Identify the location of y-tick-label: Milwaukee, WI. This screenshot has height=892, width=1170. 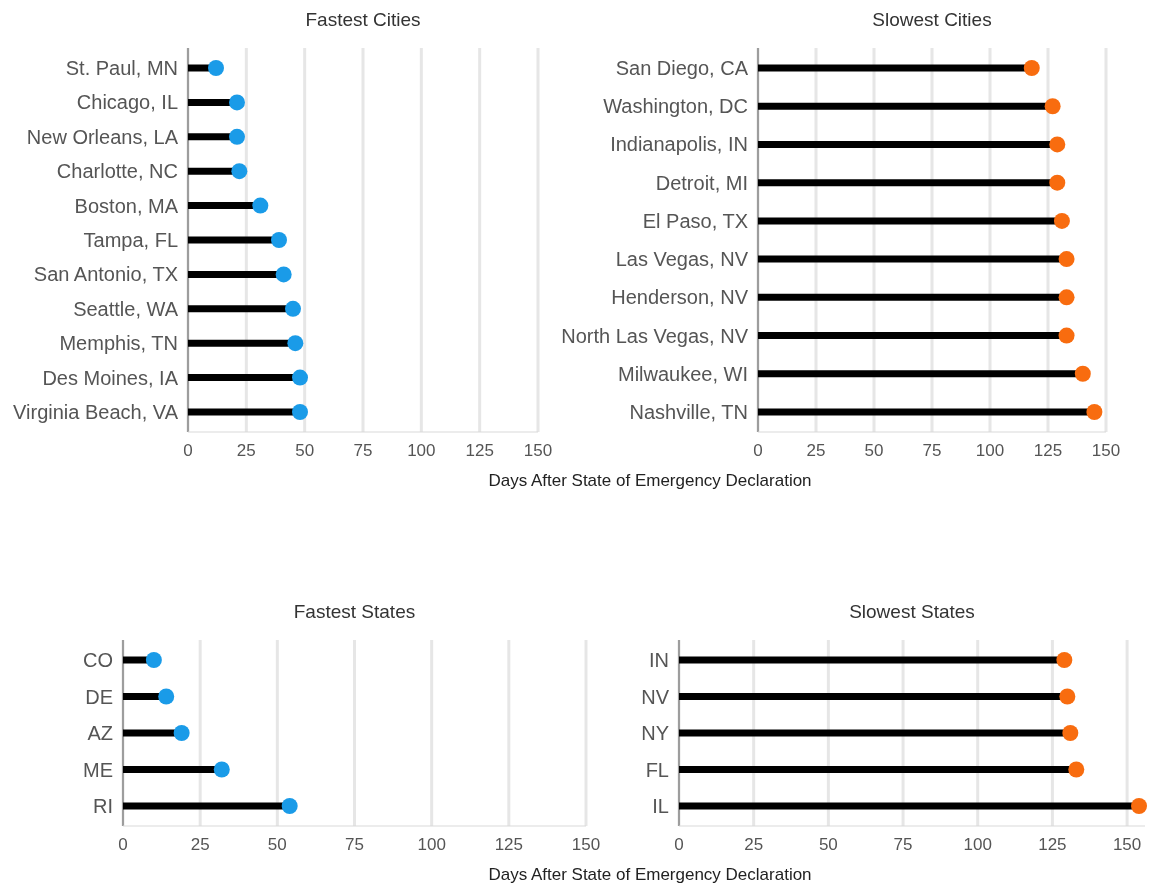
(682, 373).